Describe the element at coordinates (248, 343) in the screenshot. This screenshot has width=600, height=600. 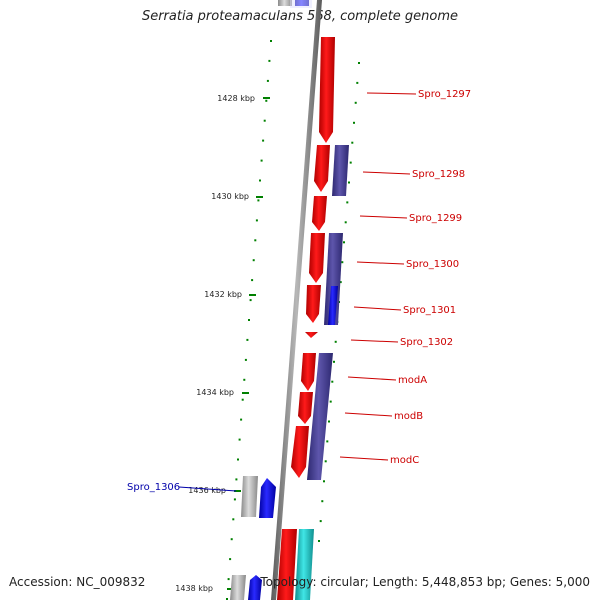
I see `kbp-tick-marks` at that location.